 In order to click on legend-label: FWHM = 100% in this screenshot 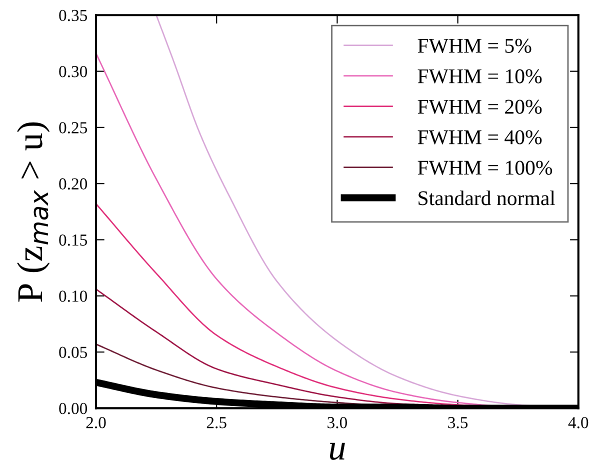, I will do `click(485, 167)`.